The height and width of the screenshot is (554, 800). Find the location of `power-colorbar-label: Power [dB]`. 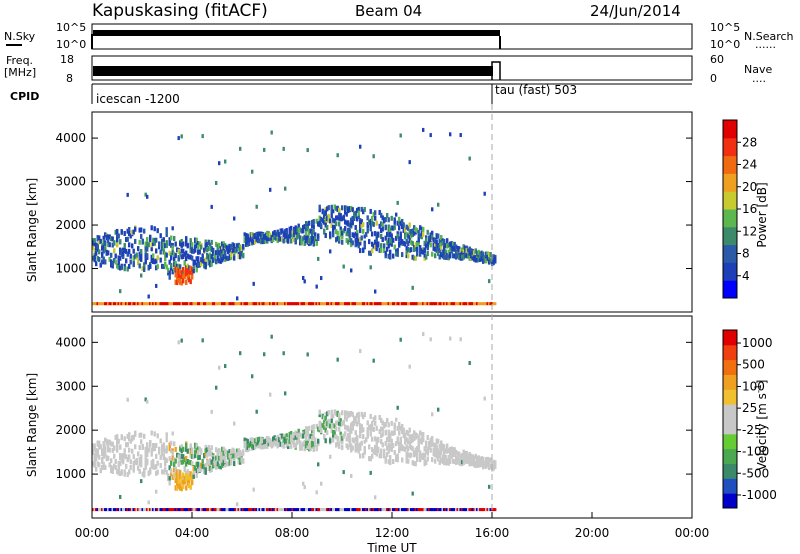

power-colorbar-label: Power [dB] is located at coordinates (762, 214).